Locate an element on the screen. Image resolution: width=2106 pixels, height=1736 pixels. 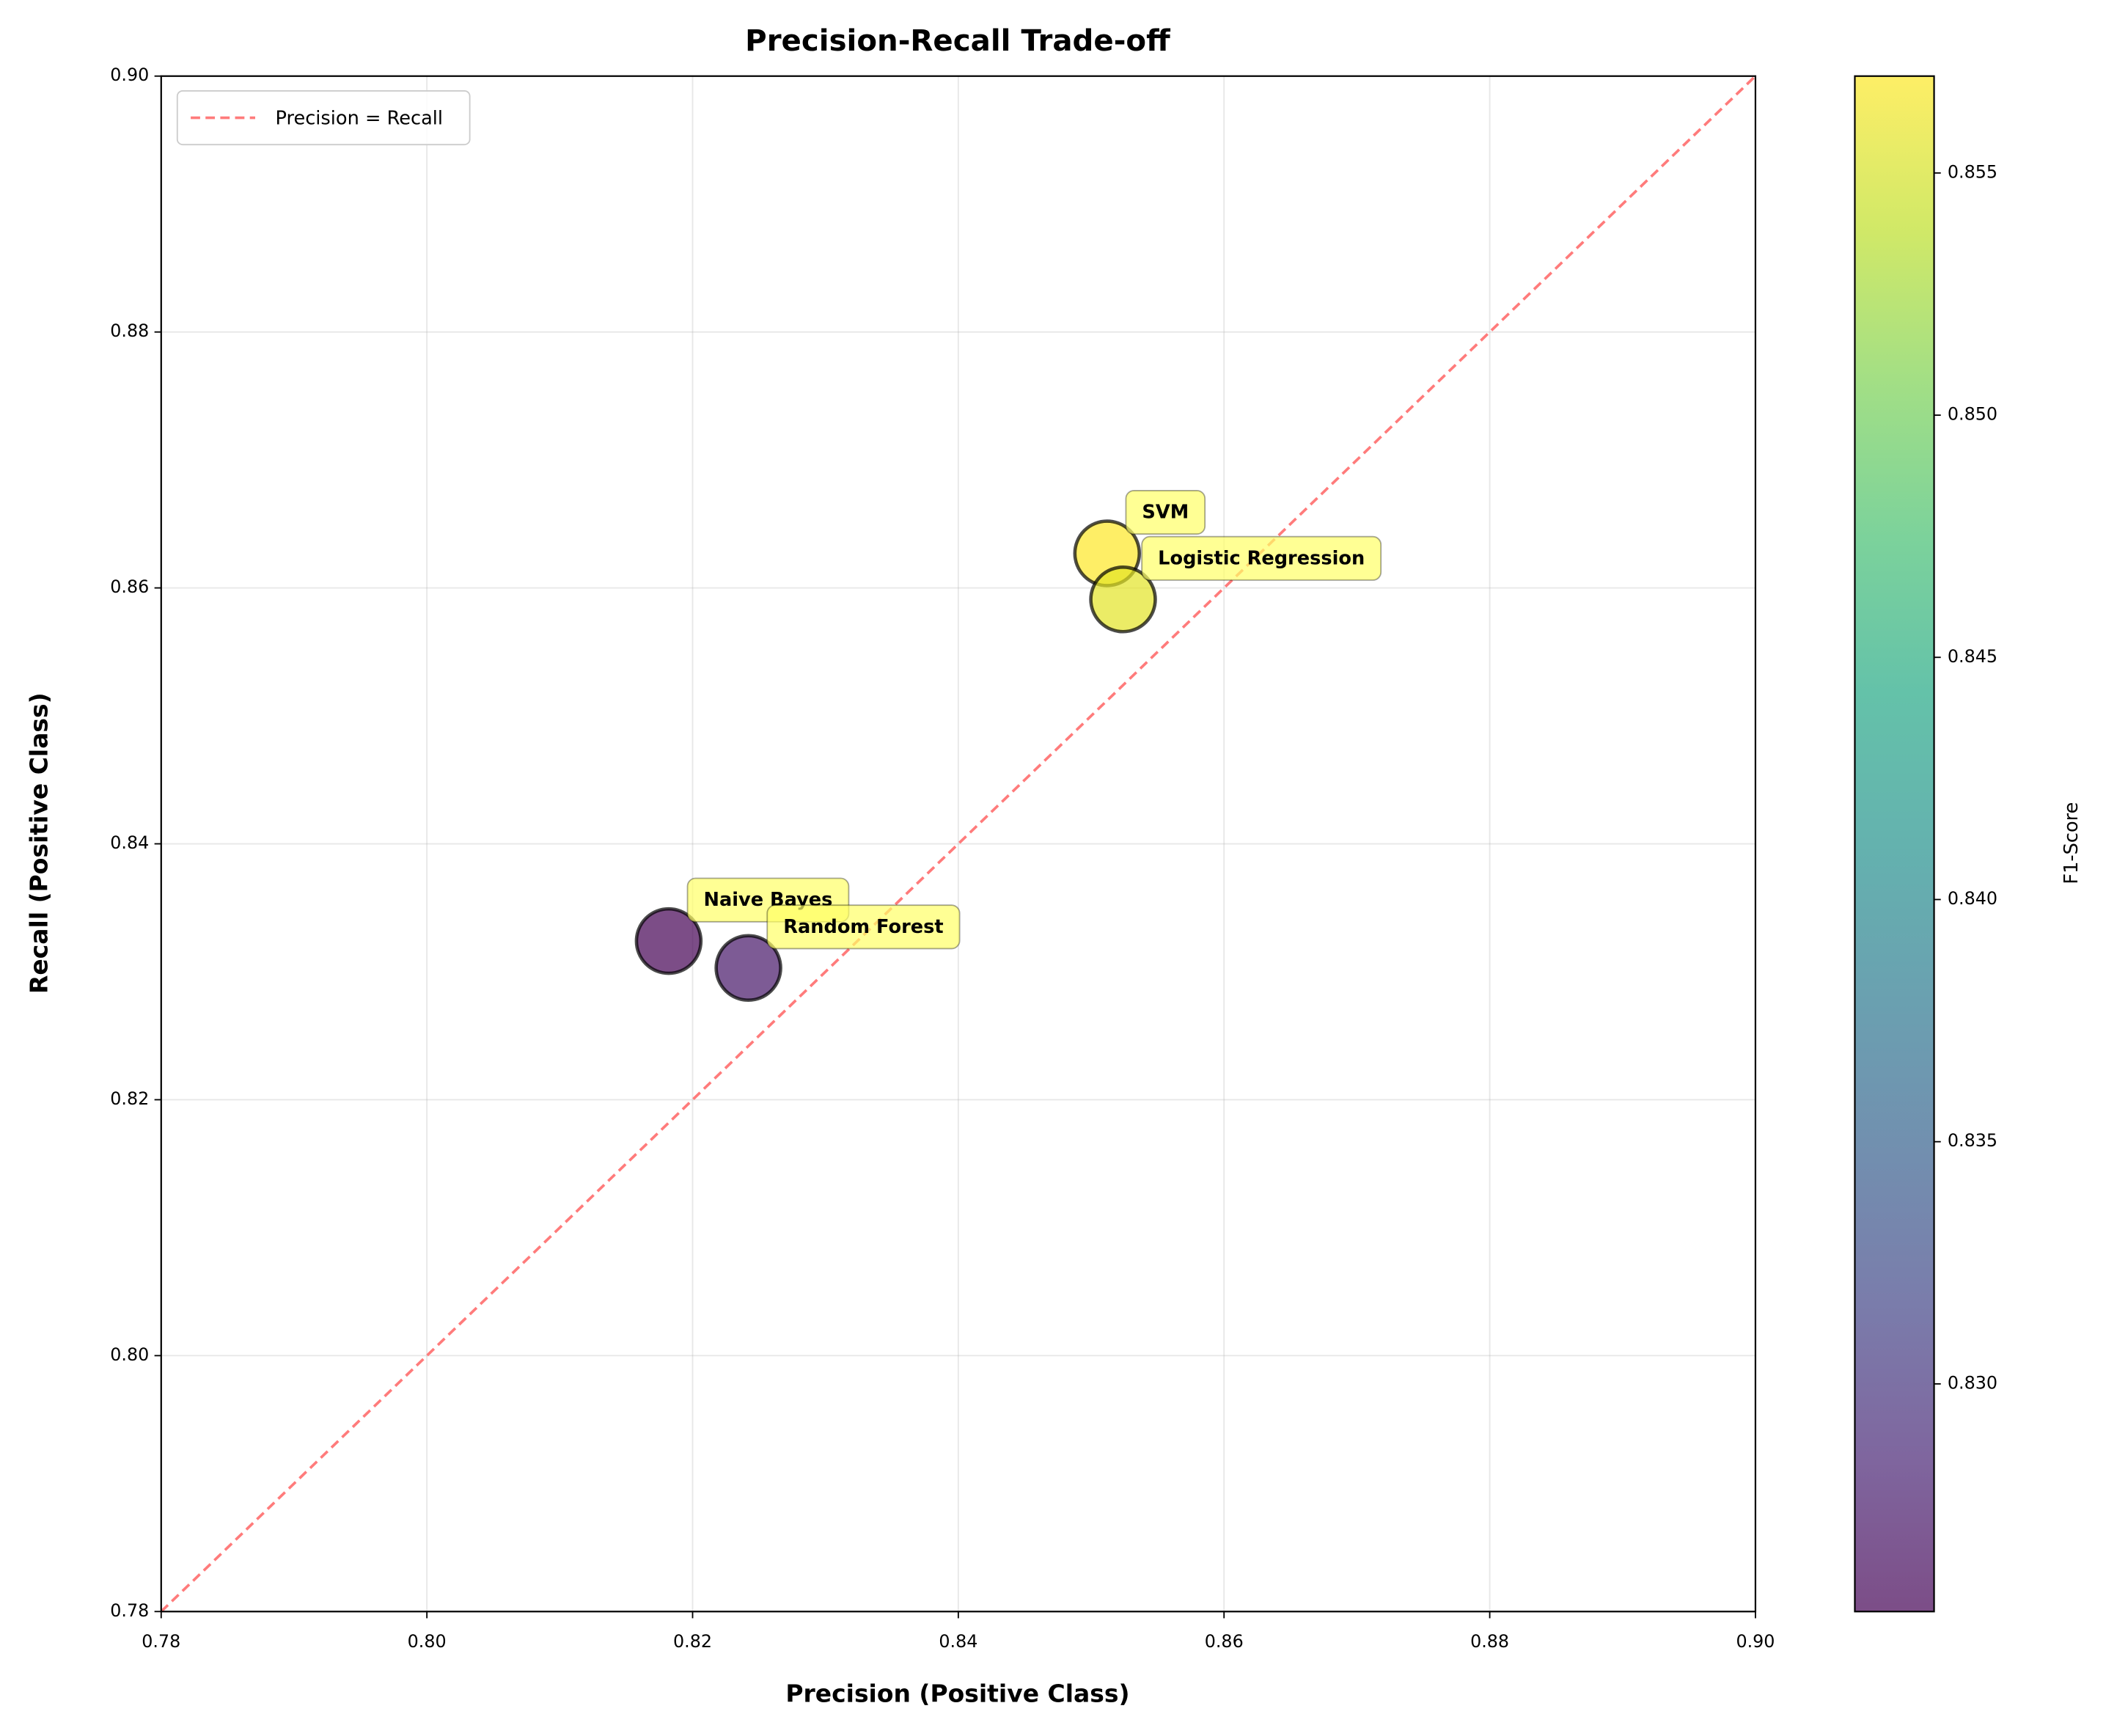
y-tick-label: 0.88 is located at coordinates (129, 331).